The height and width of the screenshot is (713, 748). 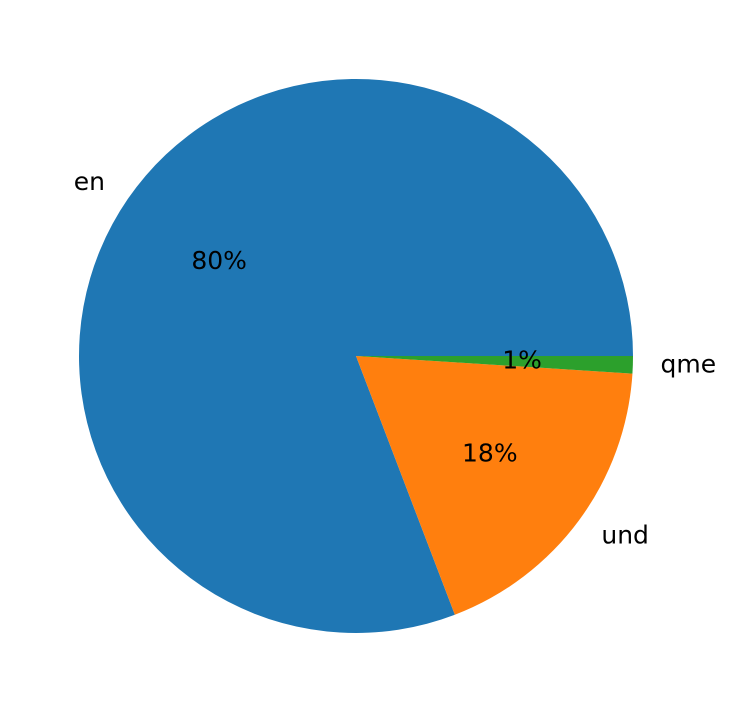 What do you see at coordinates (625, 535) in the screenshot?
I see `slice-label: und` at bounding box center [625, 535].